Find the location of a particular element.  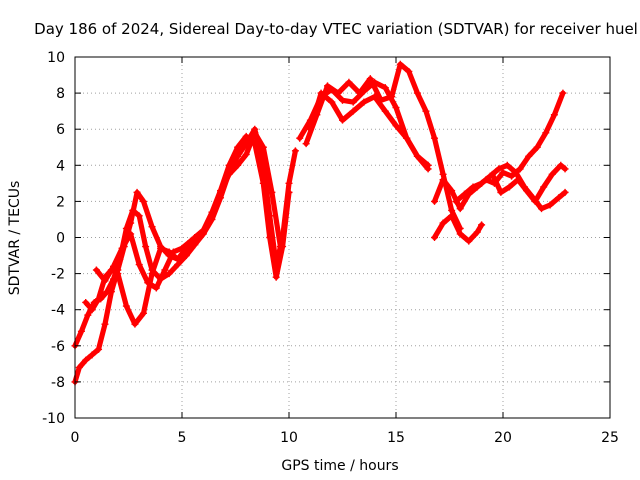

y-tick-label: 10 is located at coordinates (56, 58).